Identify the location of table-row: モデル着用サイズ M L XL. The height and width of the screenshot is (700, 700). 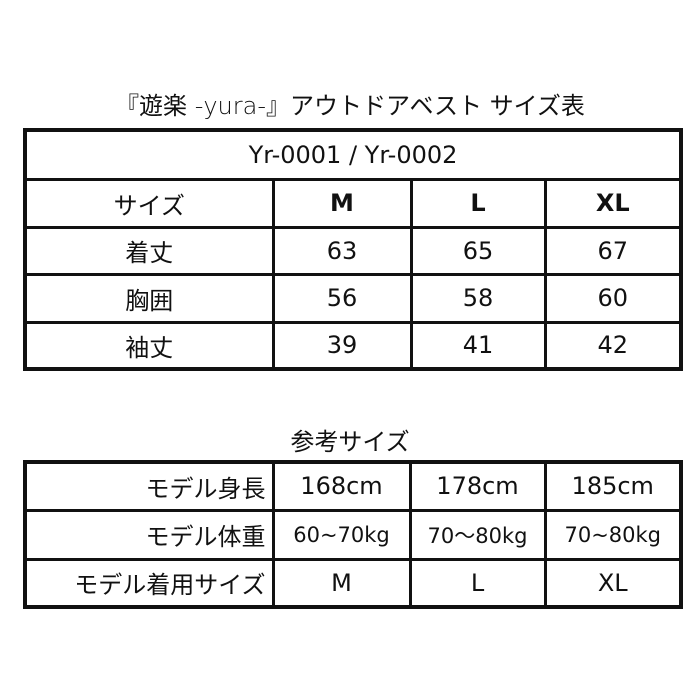
(353, 583).